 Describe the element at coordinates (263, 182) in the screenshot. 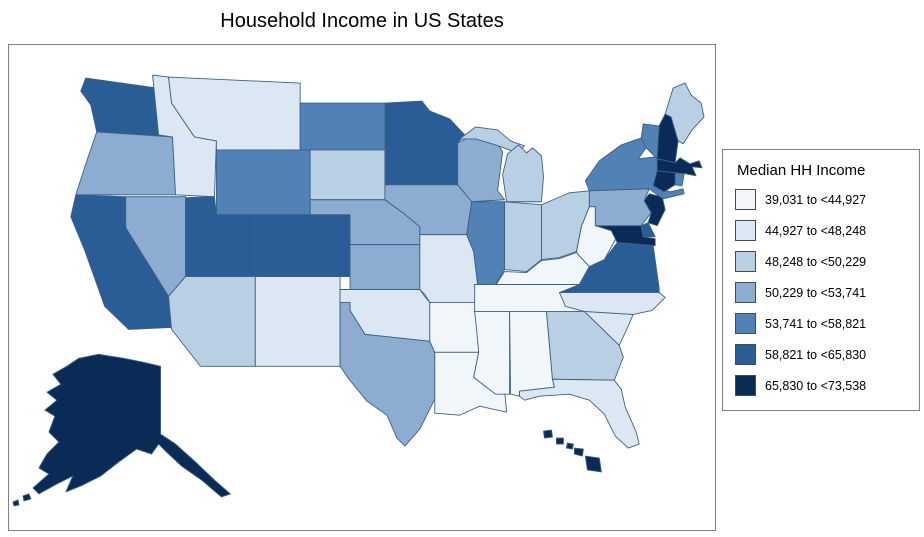

I see `state-wy` at that location.